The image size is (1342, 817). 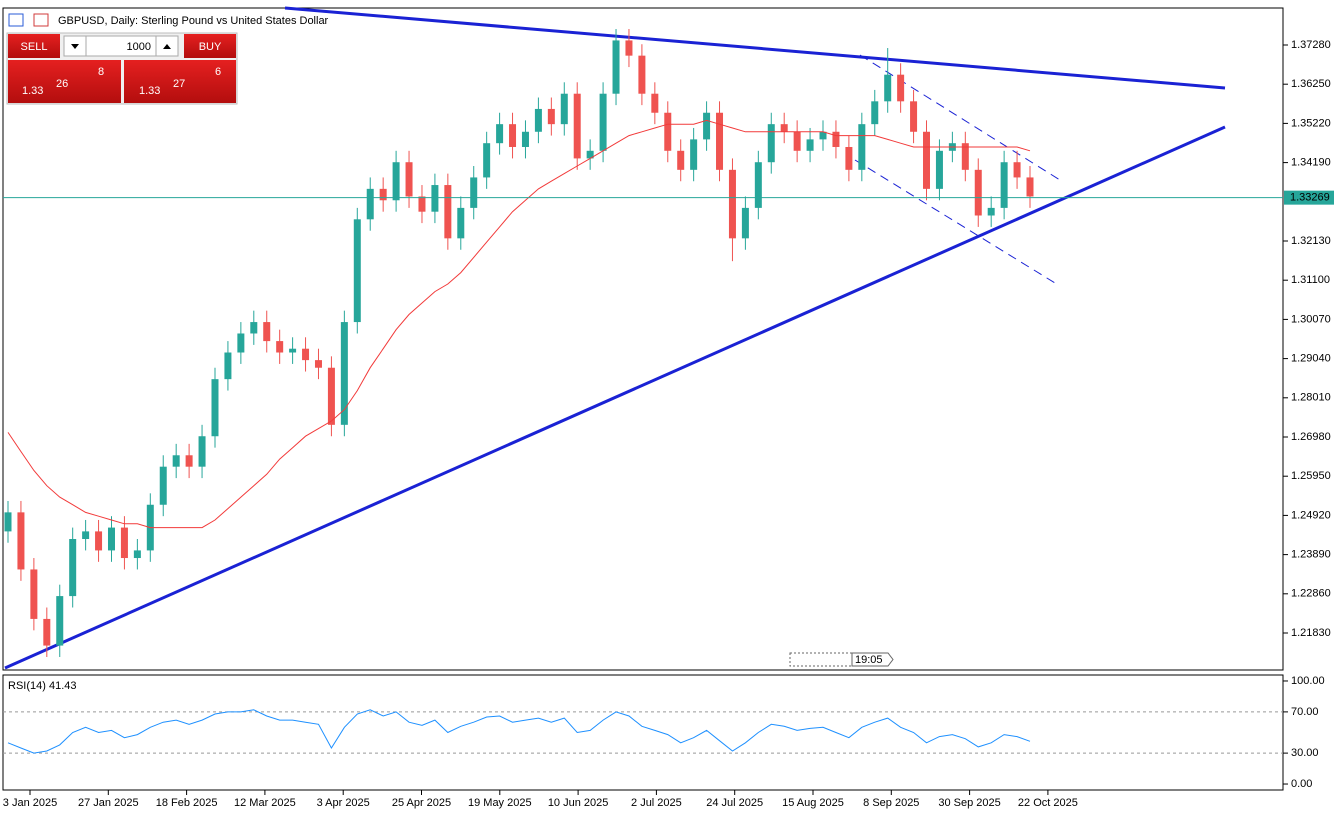 I want to click on channel-upper, so click(x=960, y=117).